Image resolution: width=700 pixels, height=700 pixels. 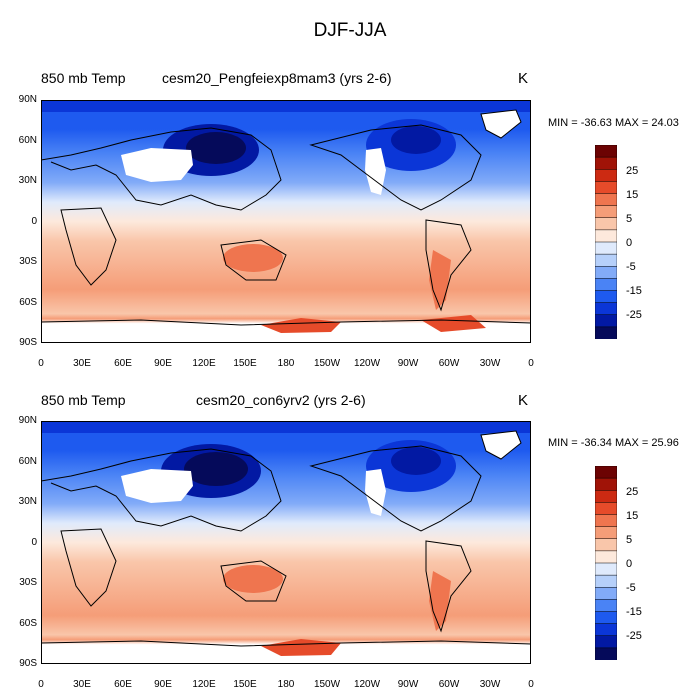 What do you see at coordinates (27, 180) in the screenshot?
I see `lat-tick: 30N` at bounding box center [27, 180].